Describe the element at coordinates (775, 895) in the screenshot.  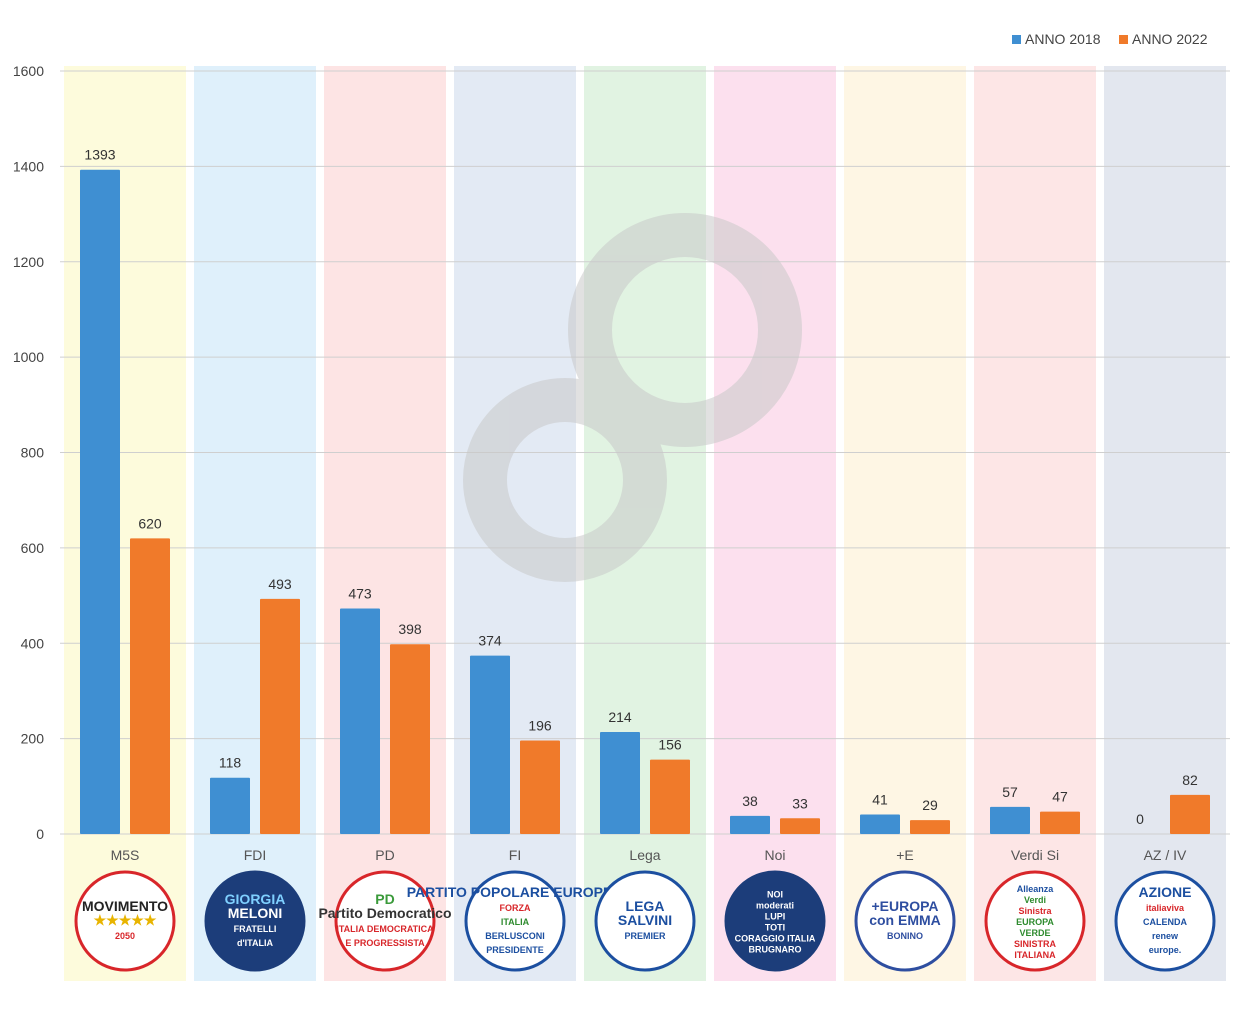
I see `logo-text: NOI` at that location.